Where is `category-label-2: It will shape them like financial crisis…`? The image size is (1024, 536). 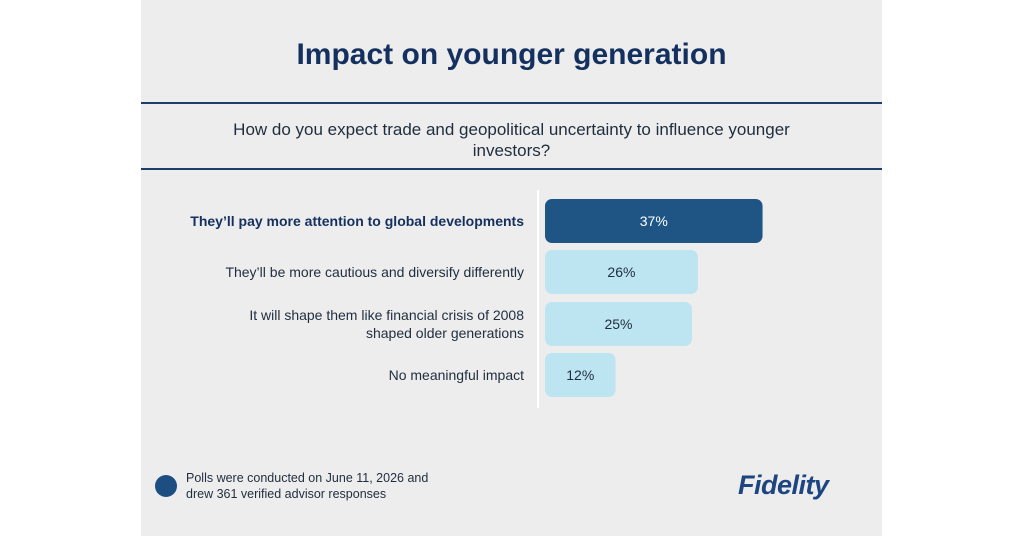
category-label-2: It will shape them like financial crisis… is located at coordinates (386, 324).